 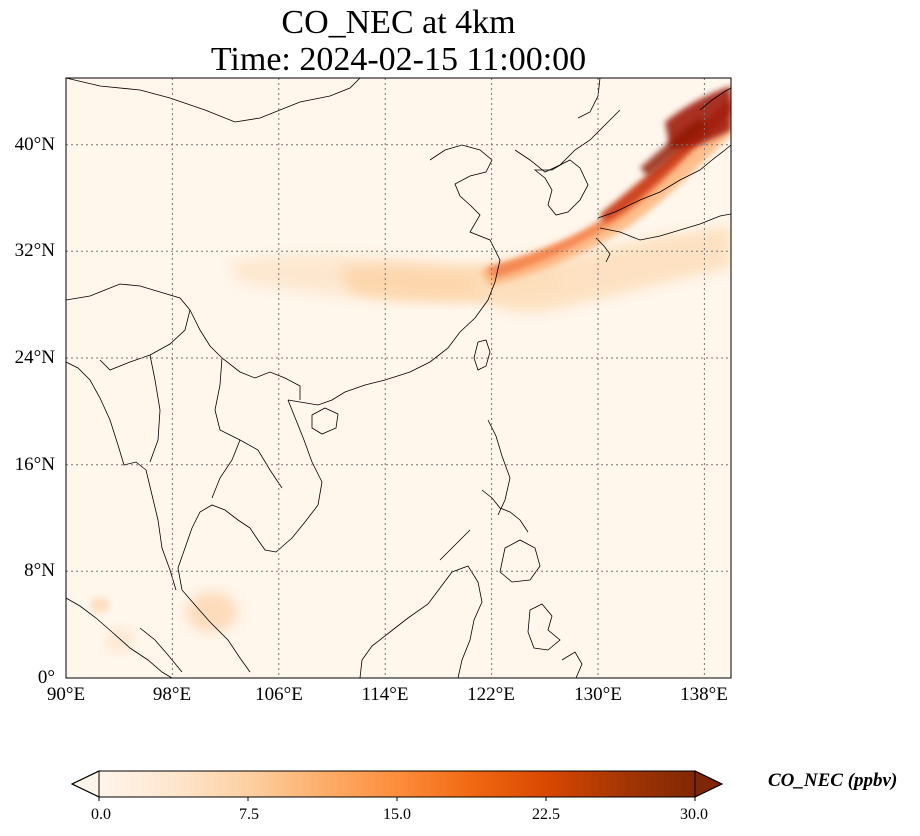 I want to click on colorbar-label: CO_NEC (ppbv), so click(x=833, y=780).